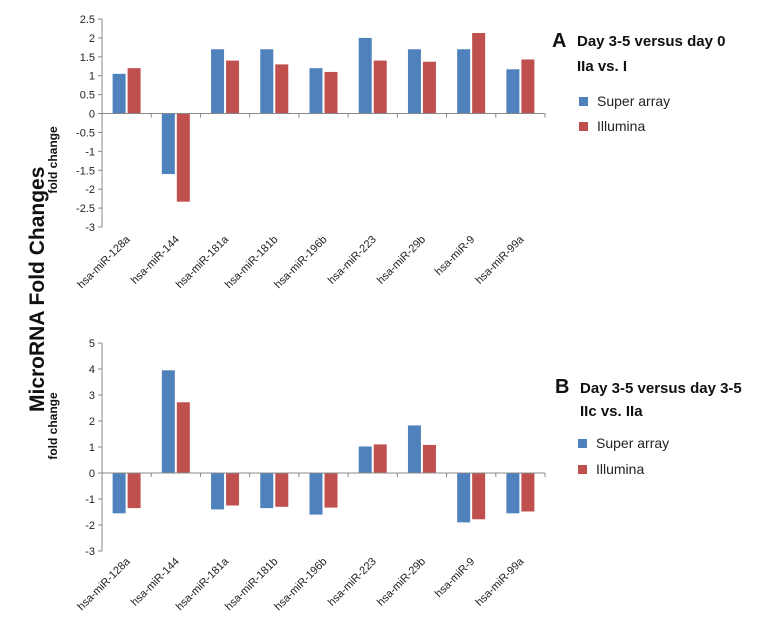  I want to click on panel-b-legend-swatch-illumina, so click(582, 469).